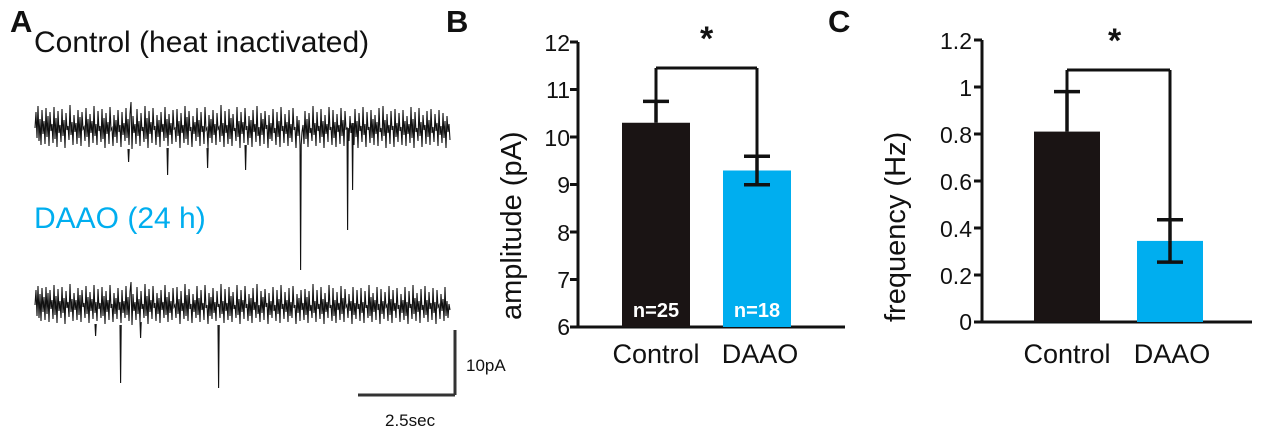 The image size is (1280, 434). Describe the element at coordinates (956, 182) in the screenshot. I see `panel-c-ytick-0p6: 0.6` at that location.